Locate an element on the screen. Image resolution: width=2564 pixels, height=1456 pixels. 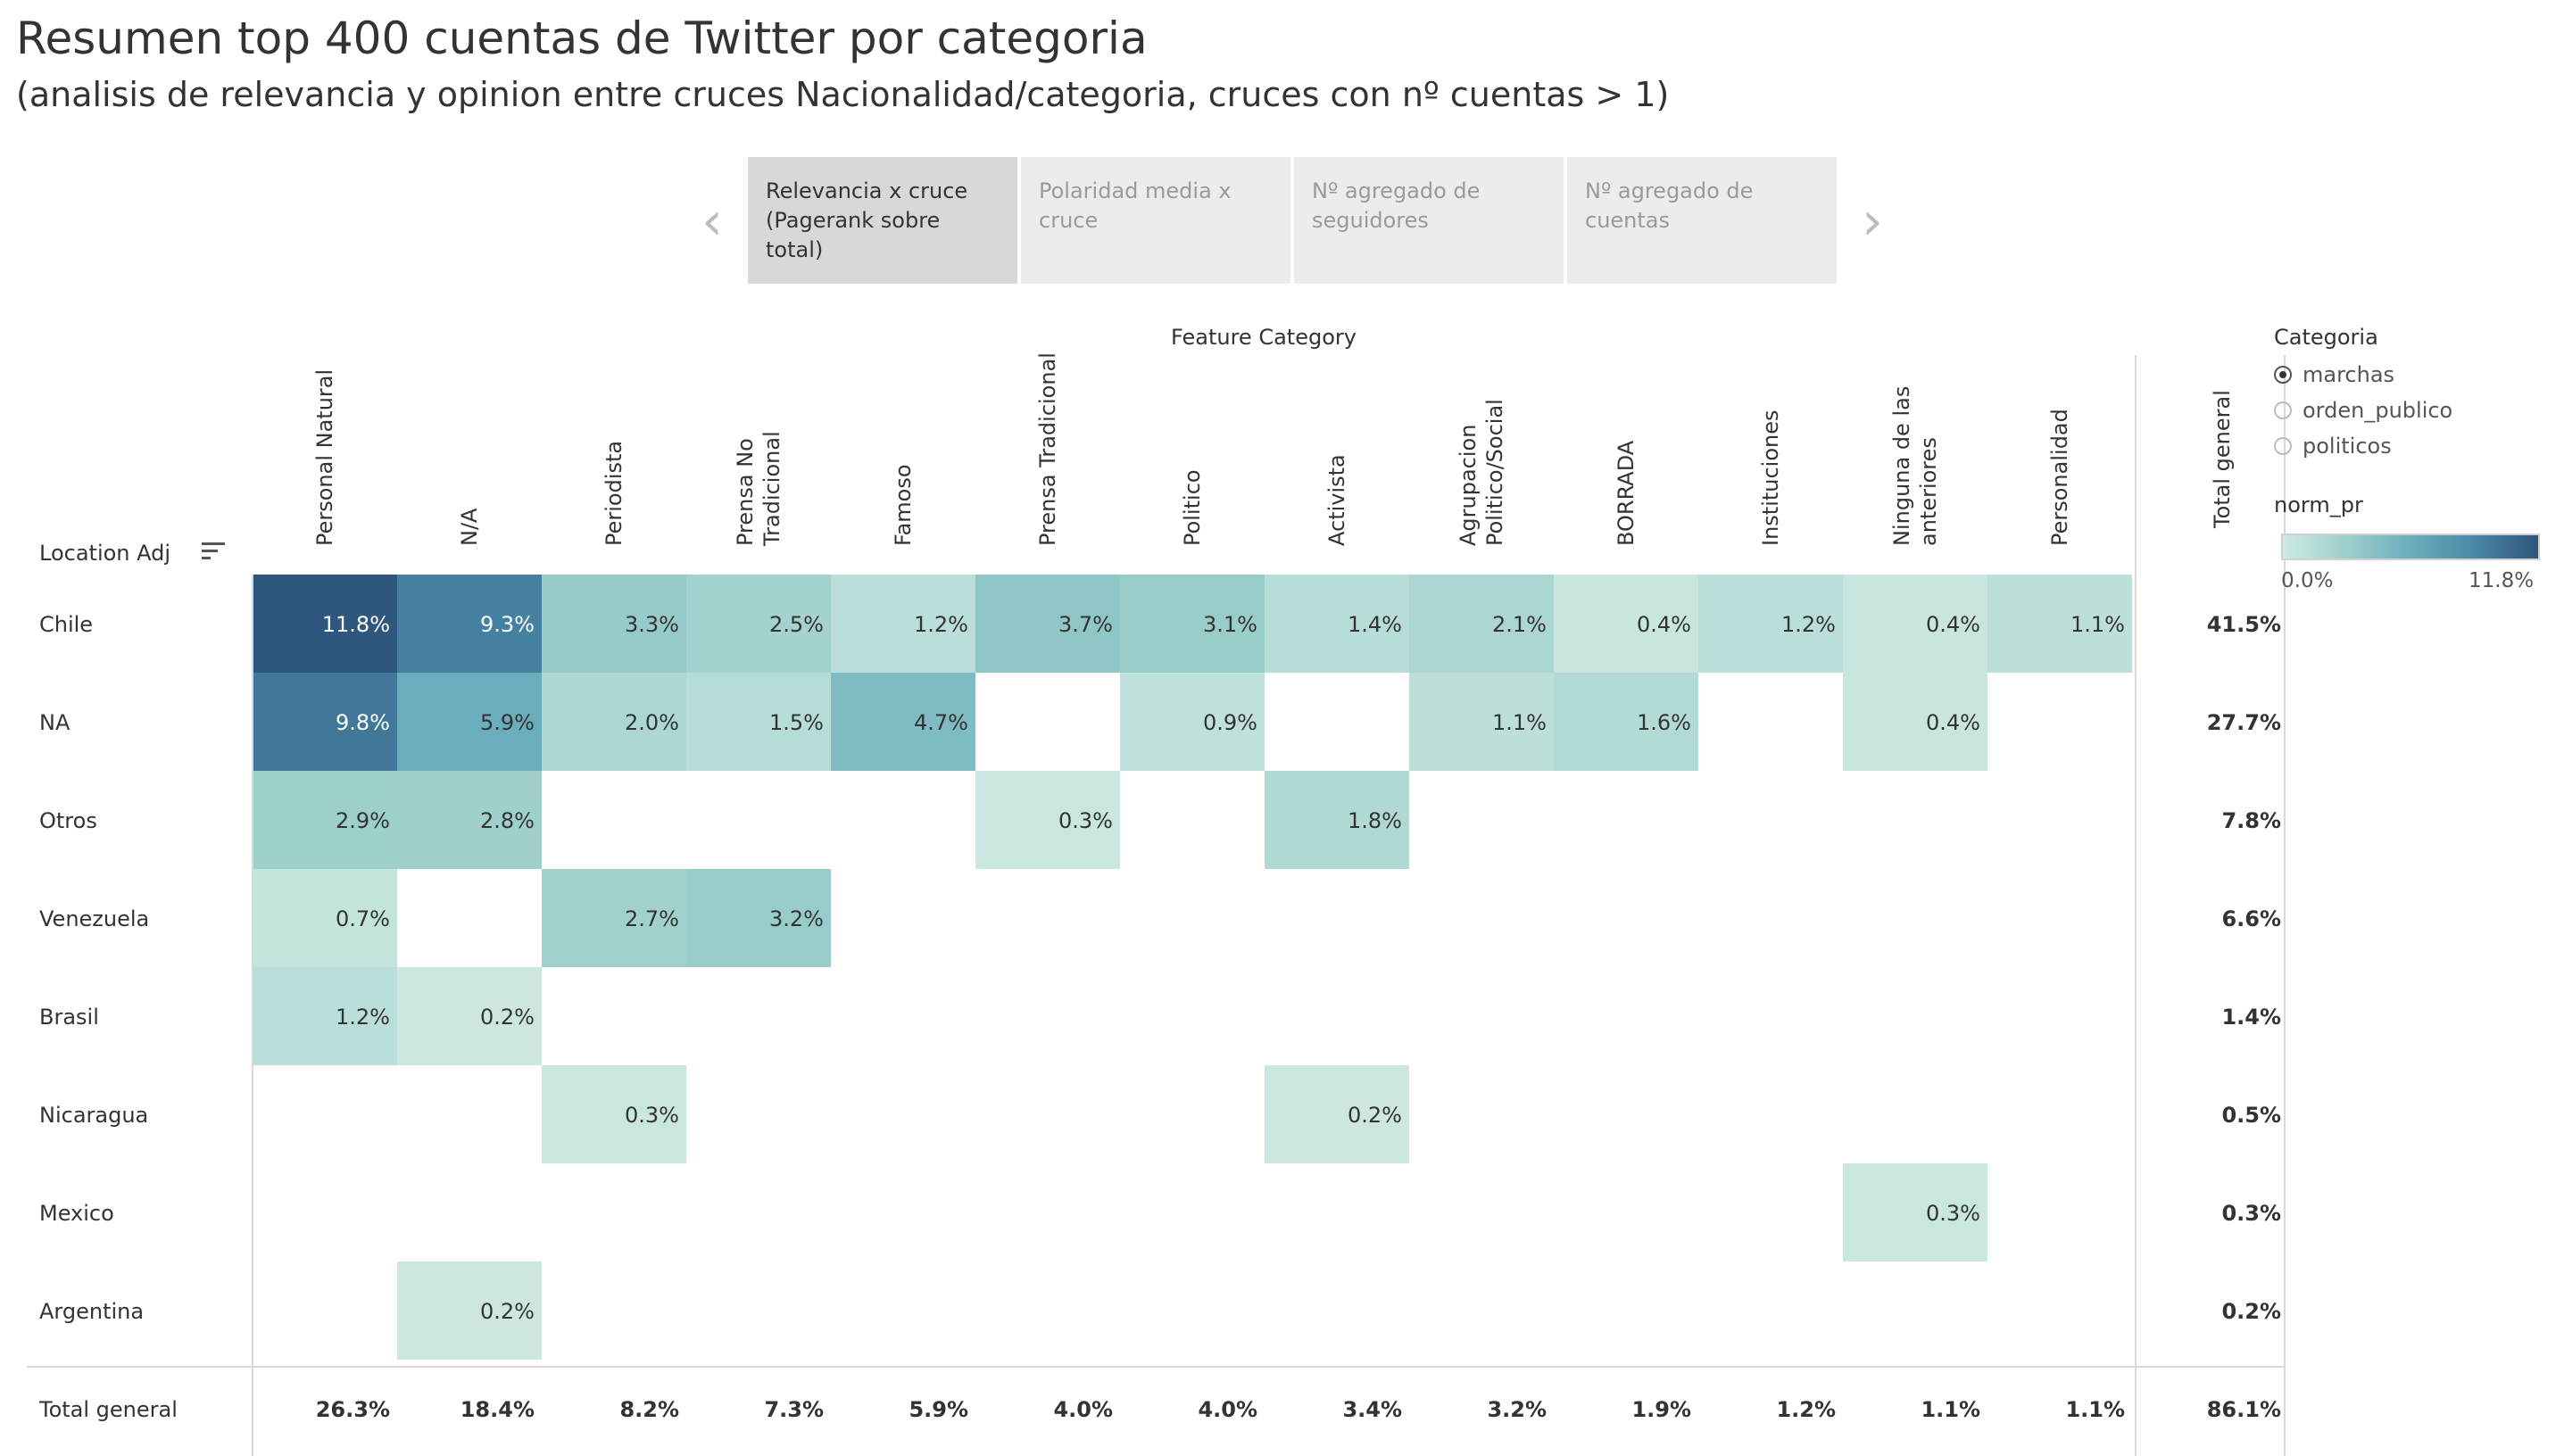
cell-value-label: 4.7% is located at coordinates (941, 722).